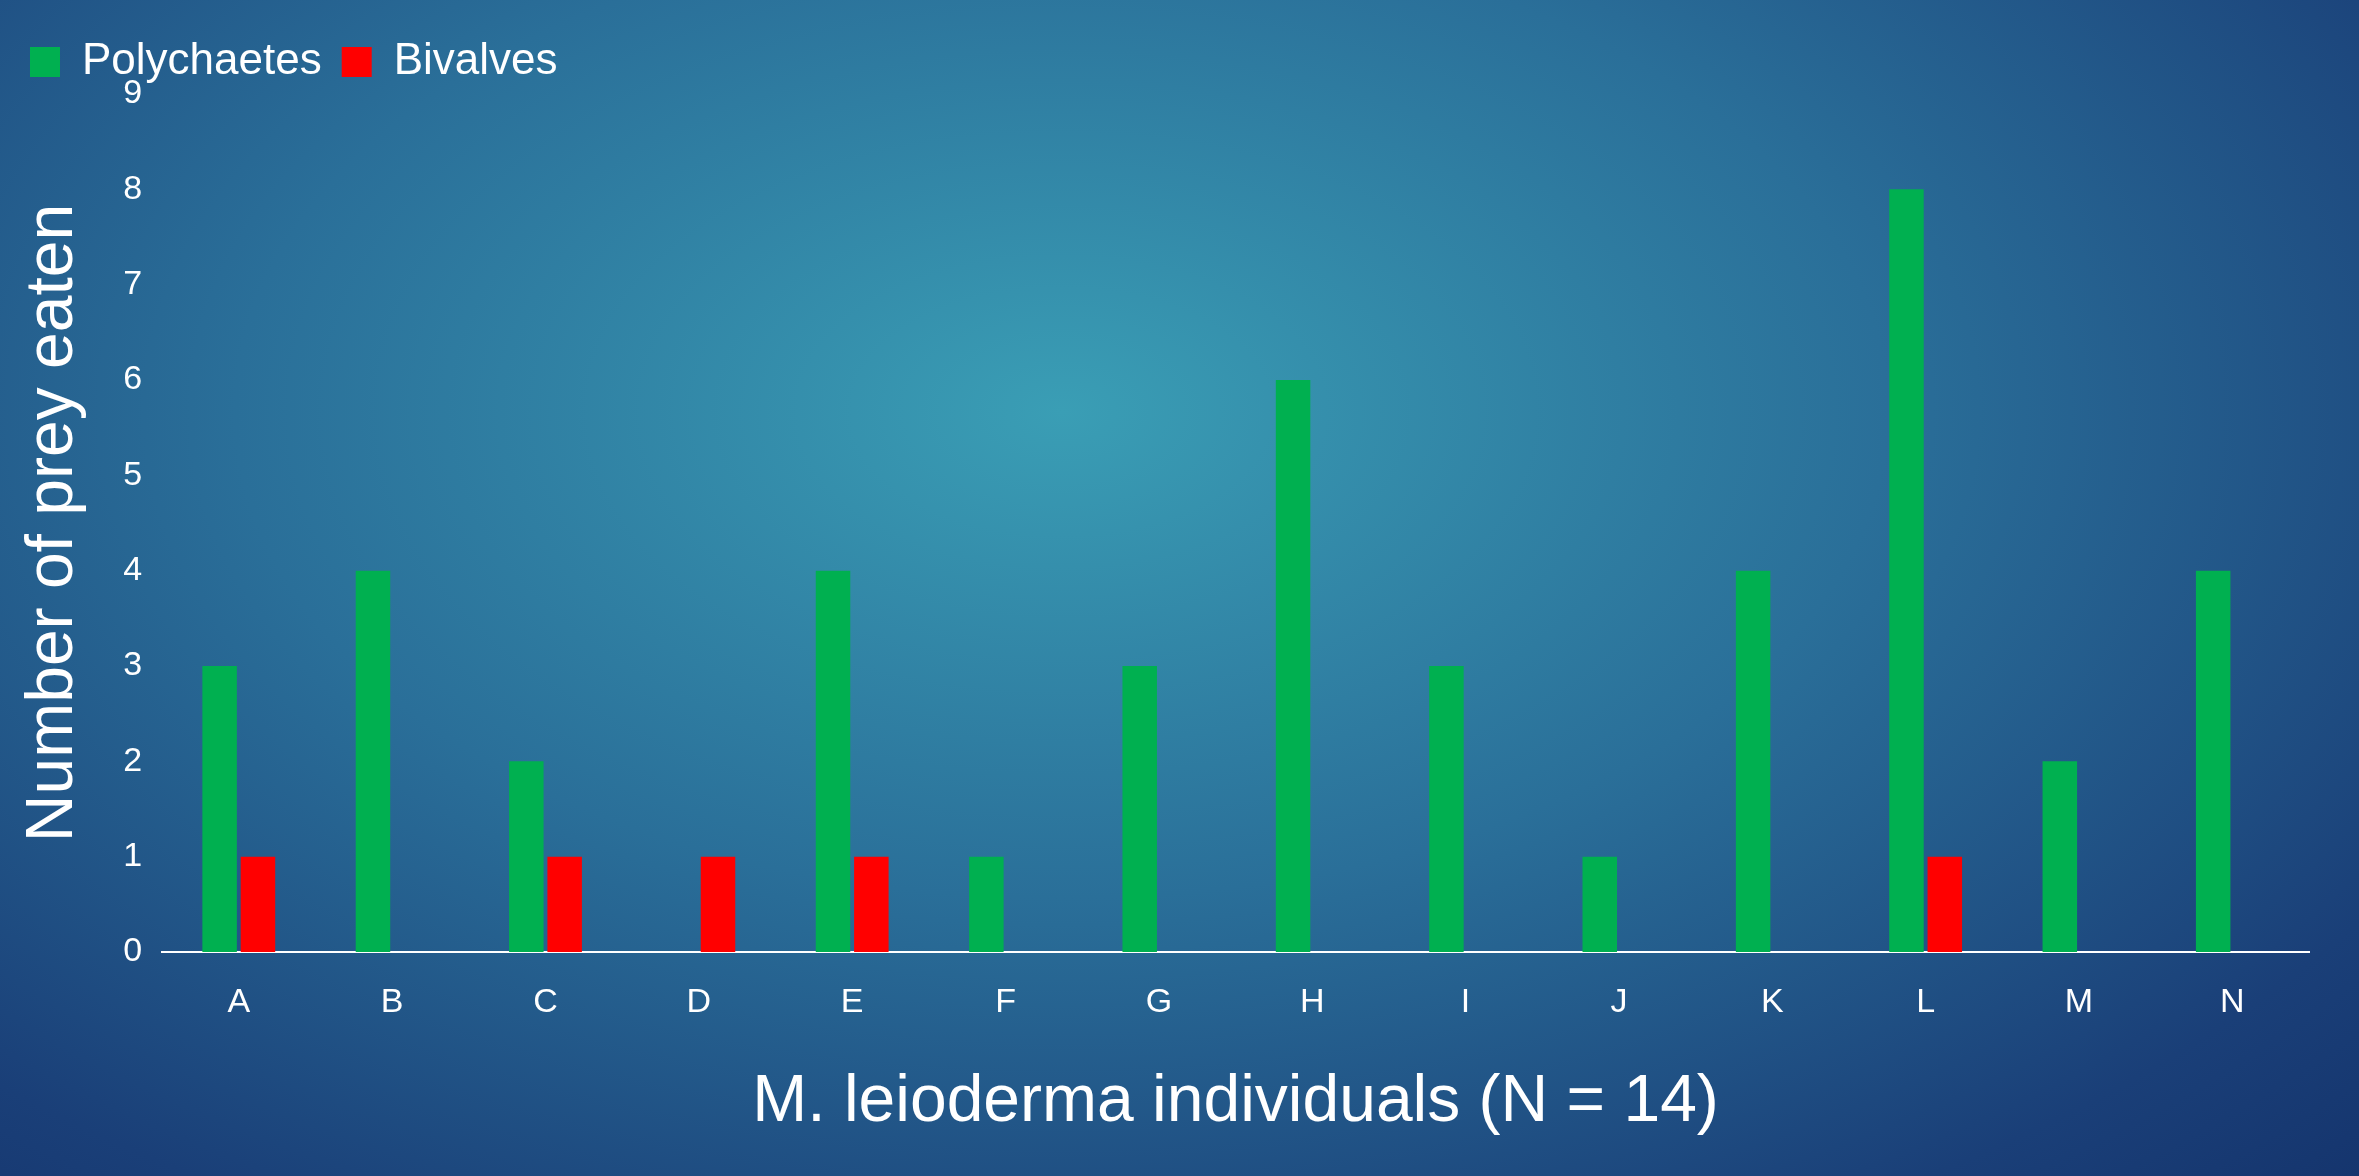 Image resolution: width=2359 pixels, height=1176 pixels. I want to click on y-tick-label: 7, so click(133, 282).